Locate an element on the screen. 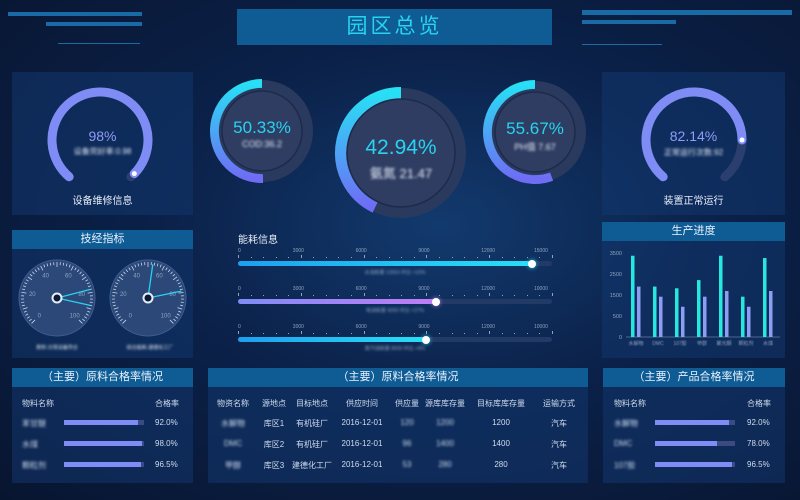 This screenshot has height=500, width=800. table-cell: 甲醇 is located at coordinates (233, 465).